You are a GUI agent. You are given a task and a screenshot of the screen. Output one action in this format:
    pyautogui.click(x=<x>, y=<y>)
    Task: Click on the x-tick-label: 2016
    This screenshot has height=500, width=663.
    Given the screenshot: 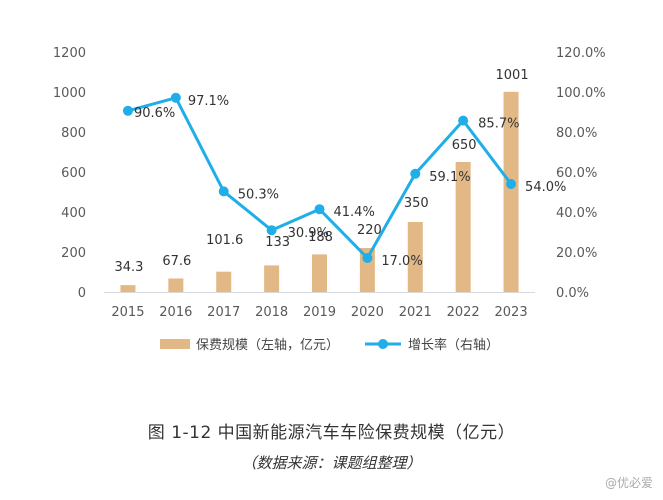 What is the action you would take?
    pyautogui.click(x=175, y=312)
    